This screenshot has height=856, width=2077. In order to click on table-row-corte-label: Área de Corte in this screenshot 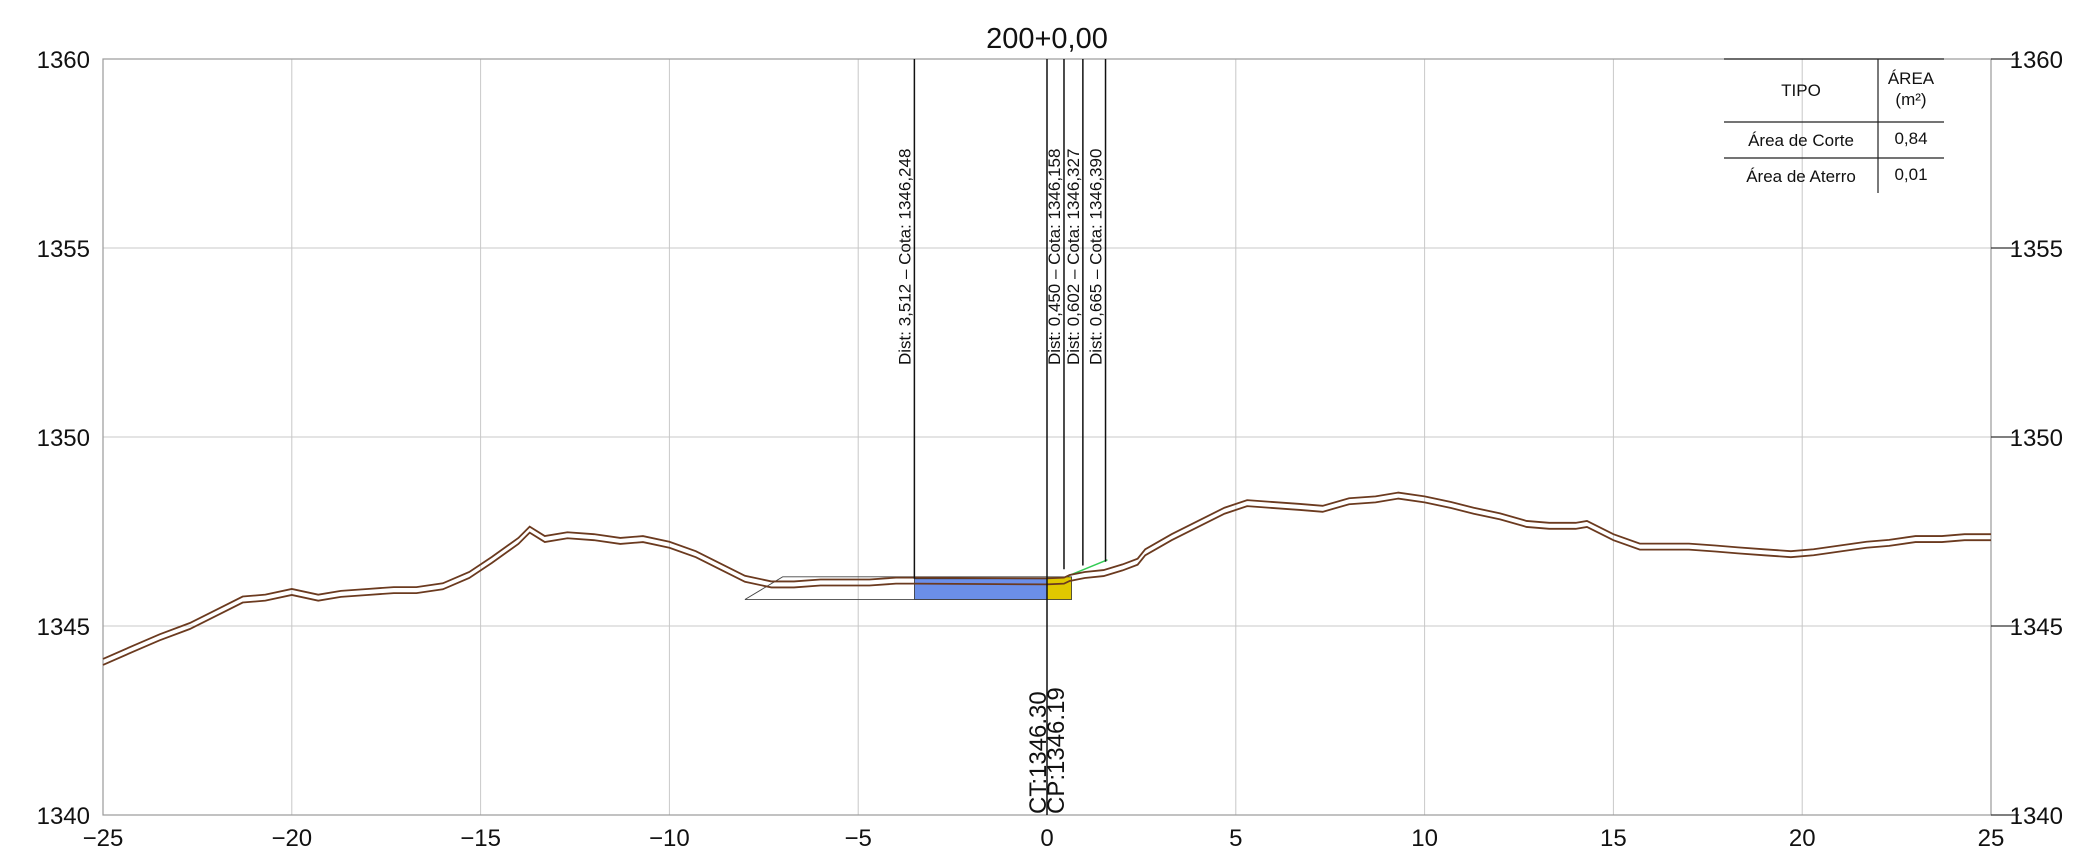, I will do `click(1801, 140)`.